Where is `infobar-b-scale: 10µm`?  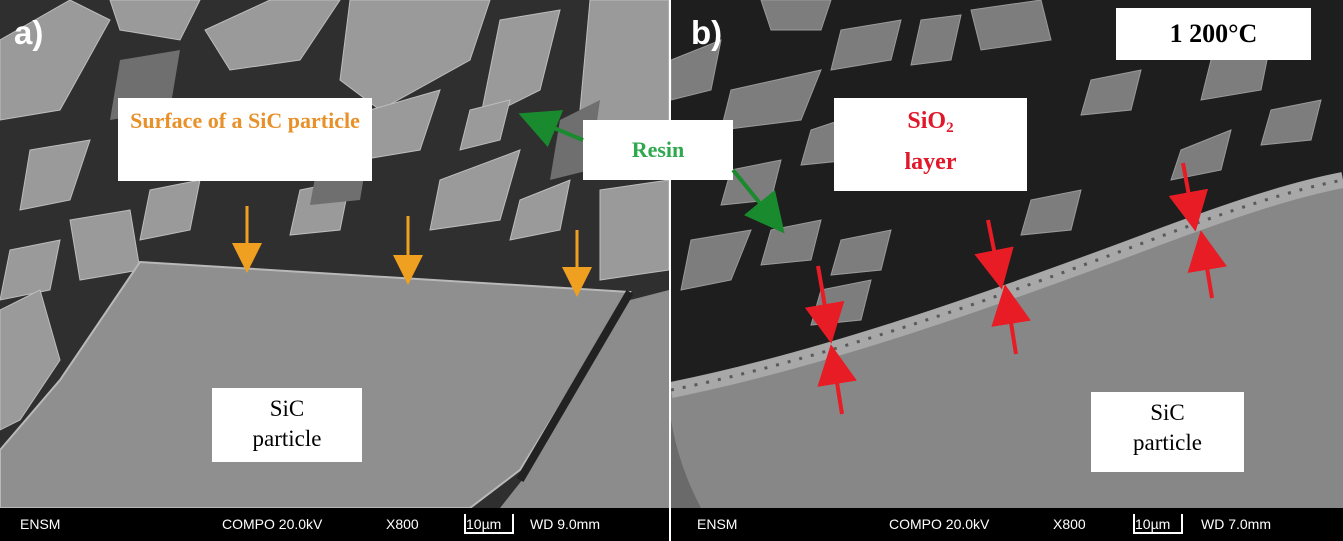
infobar-b-scale: 10µm is located at coordinates (1153, 524).